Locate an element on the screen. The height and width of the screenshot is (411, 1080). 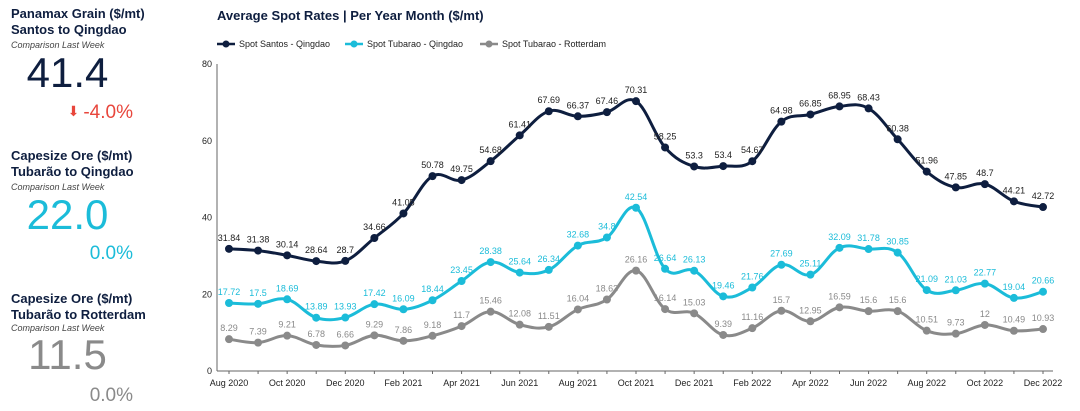
data-label: 68.43 is located at coordinates (868, 97).